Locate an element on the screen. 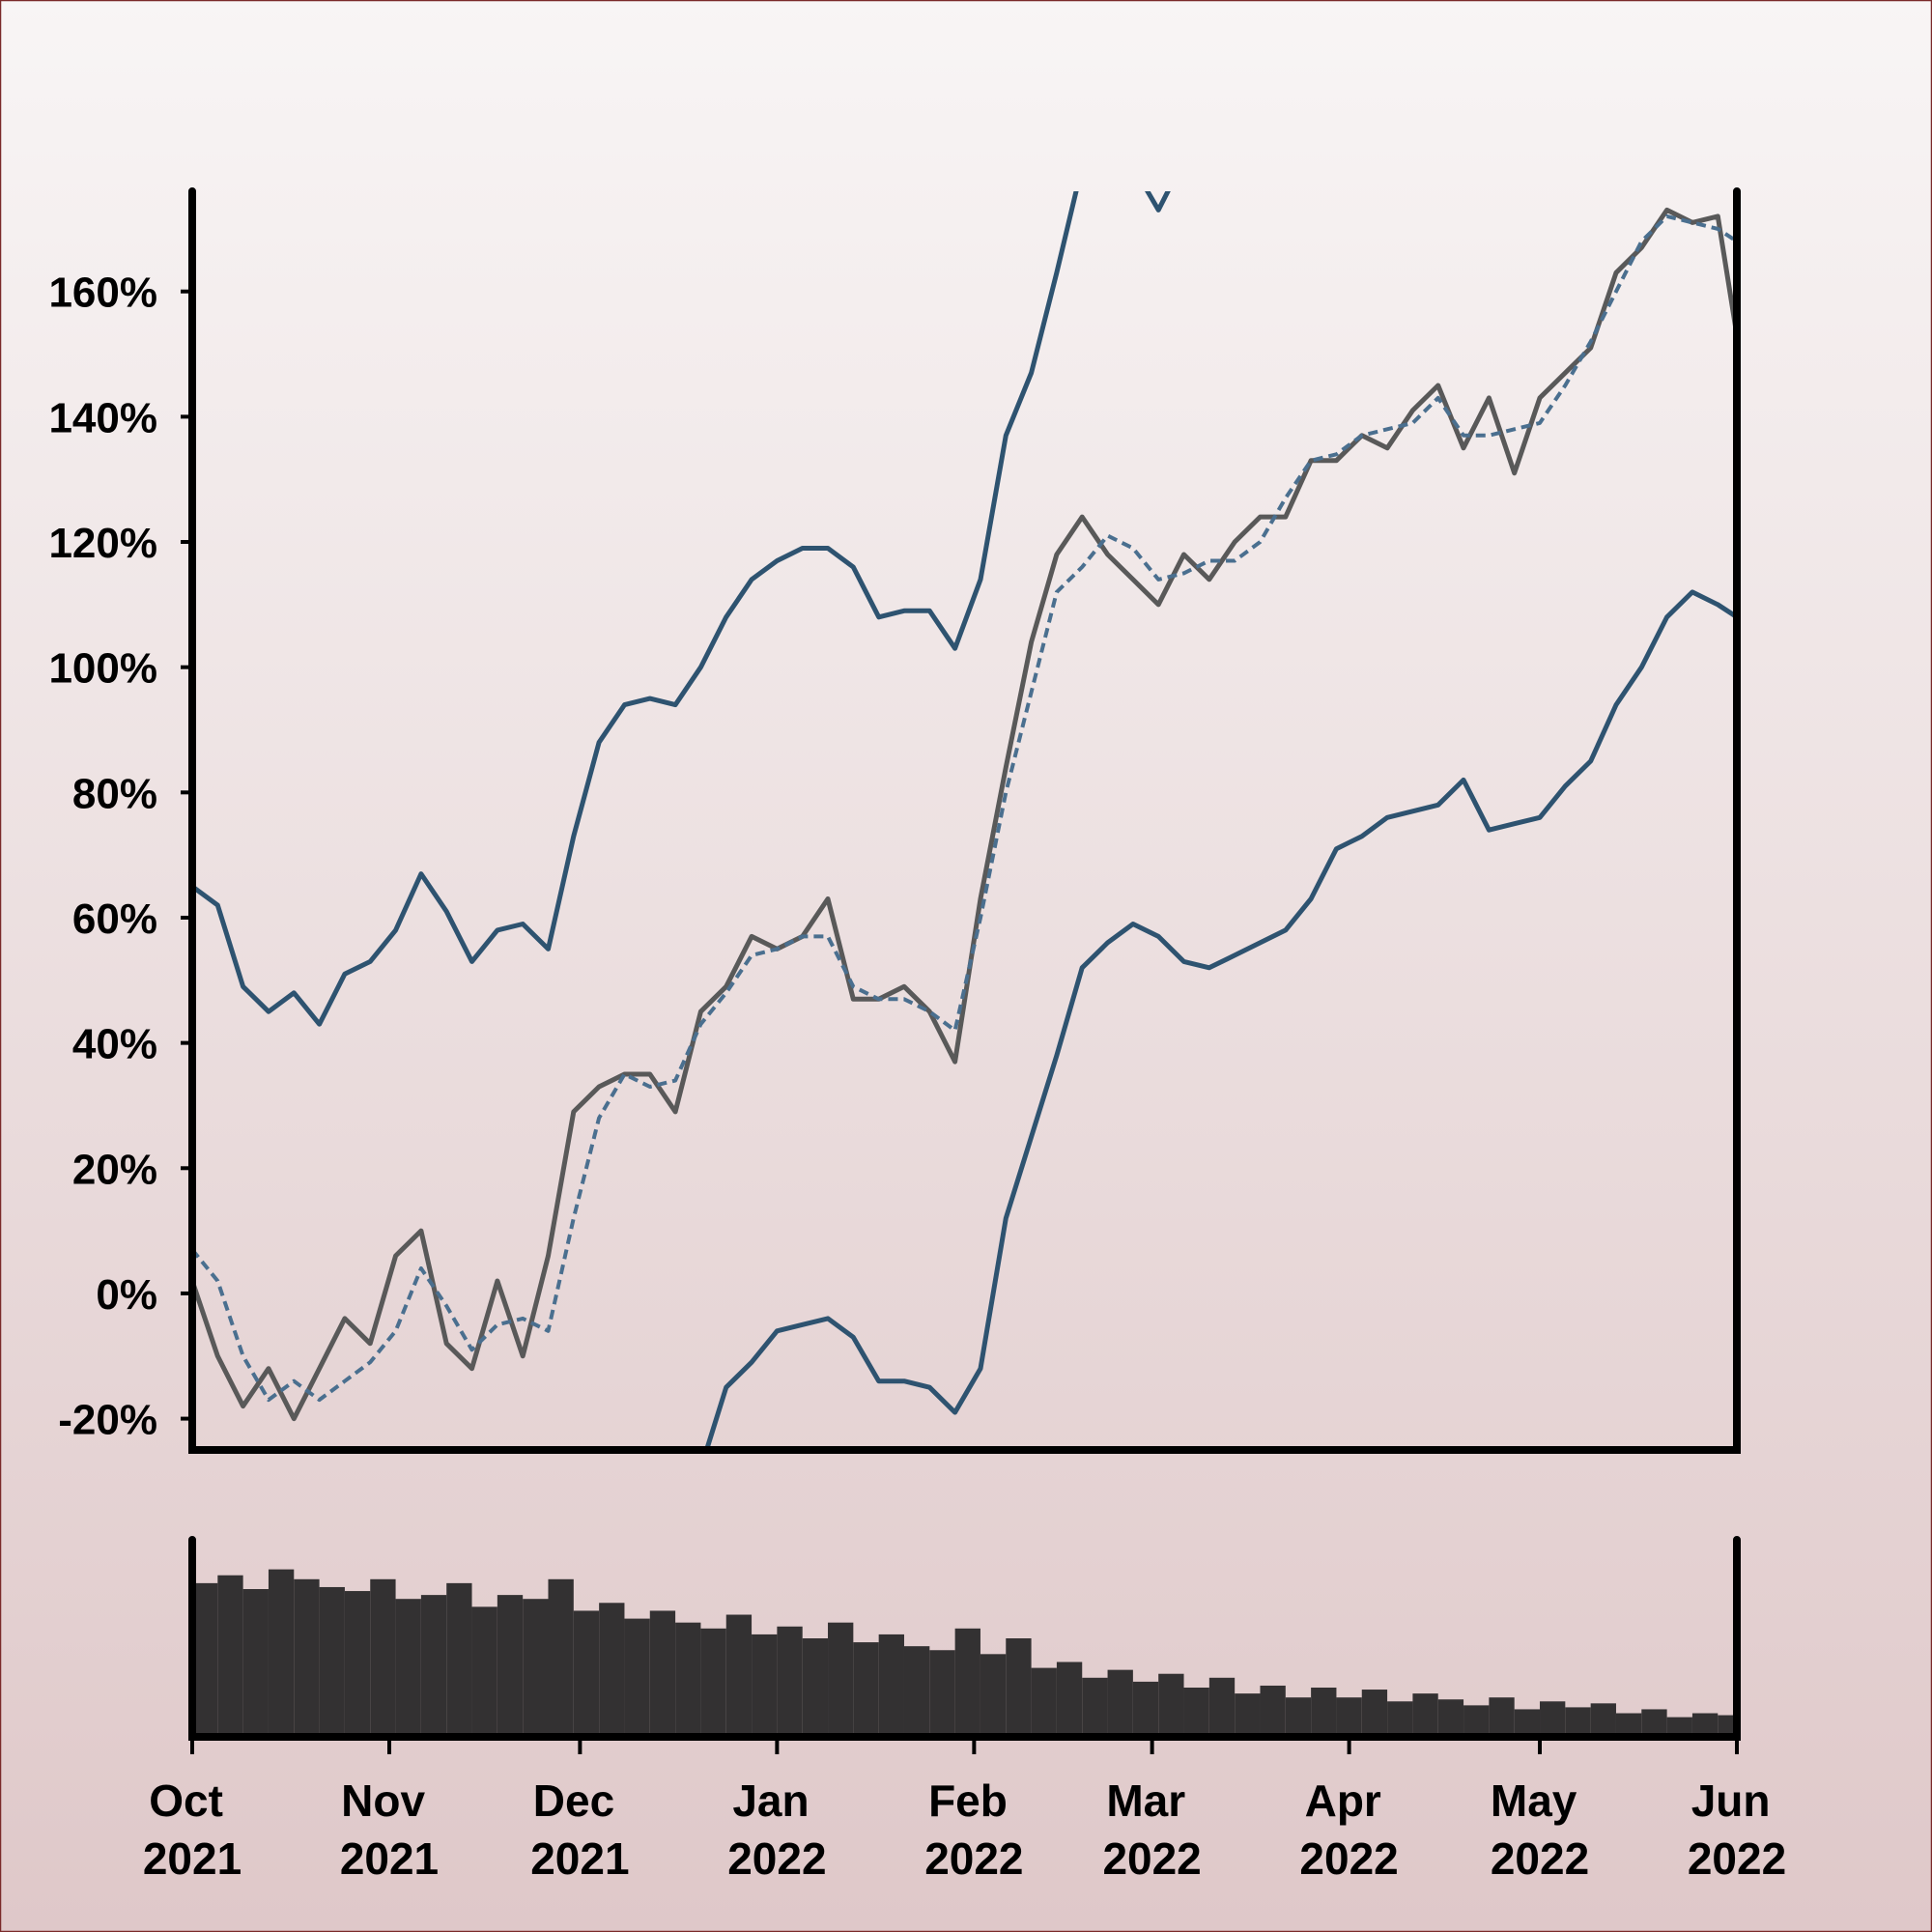  x-tick-label: May 2022 is located at coordinates (1540, 1830).